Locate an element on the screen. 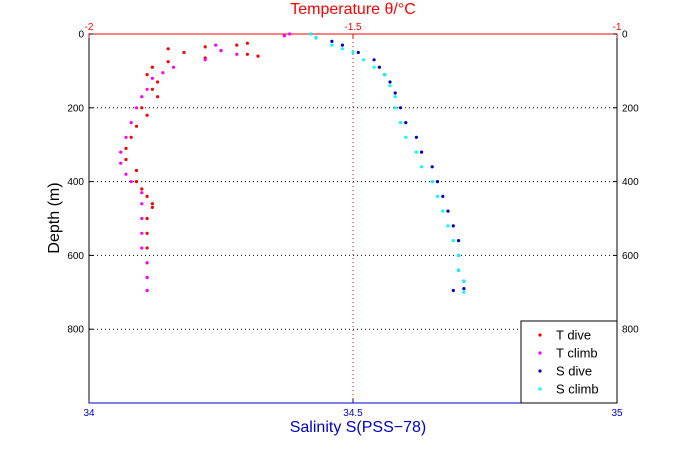  top-tick-label: -1.5 is located at coordinates (353, 27).